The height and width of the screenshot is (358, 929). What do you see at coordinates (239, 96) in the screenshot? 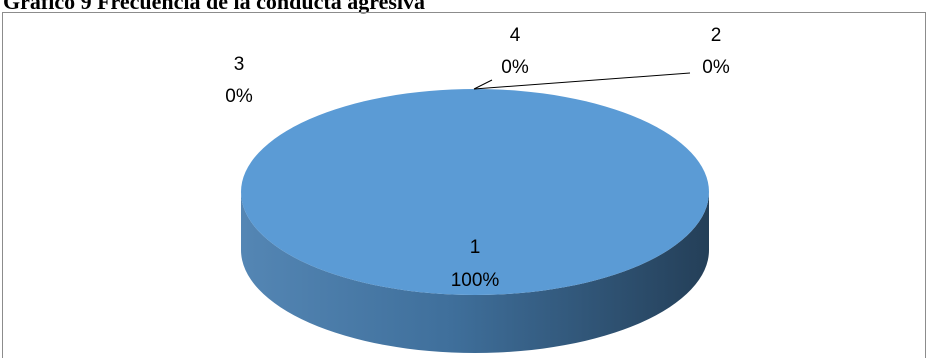
I see `slice-label-value-3: 0%` at bounding box center [239, 96].